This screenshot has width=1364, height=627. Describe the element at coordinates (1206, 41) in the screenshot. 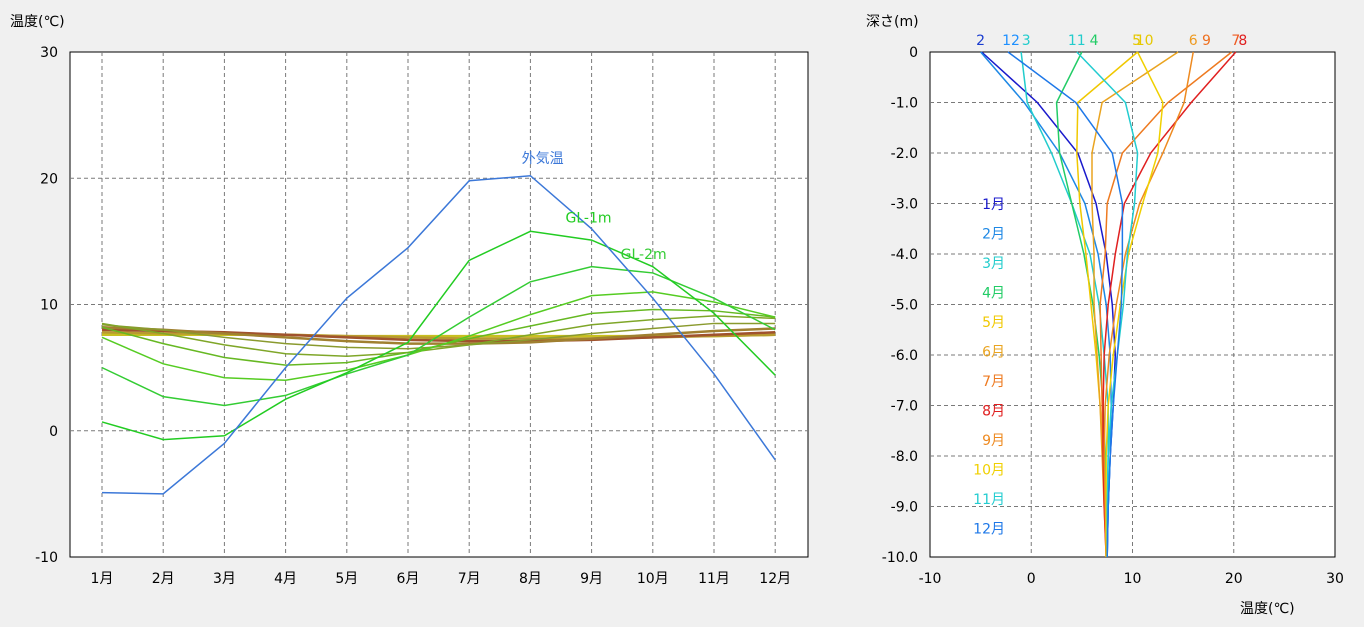

I see `right-top-month-label: 9` at that location.